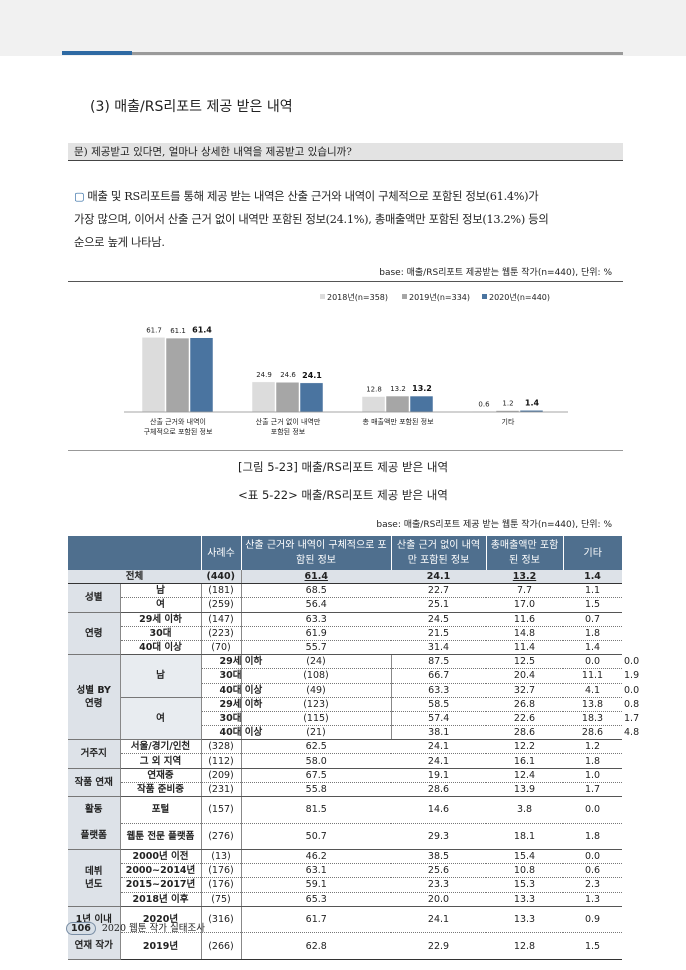 The image size is (686, 970). I want to click on row-n: (231), so click(221, 790).